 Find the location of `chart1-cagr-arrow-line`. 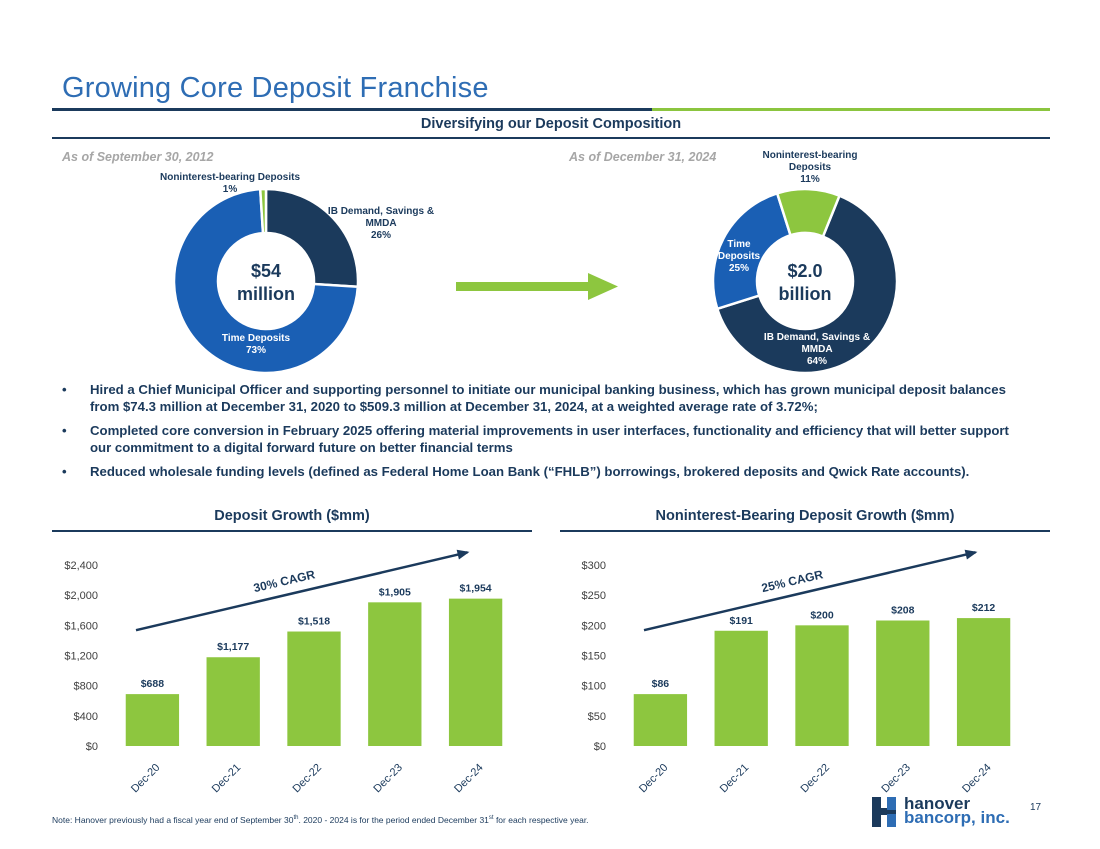

chart1-cagr-arrow-line is located at coordinates (809, 591).